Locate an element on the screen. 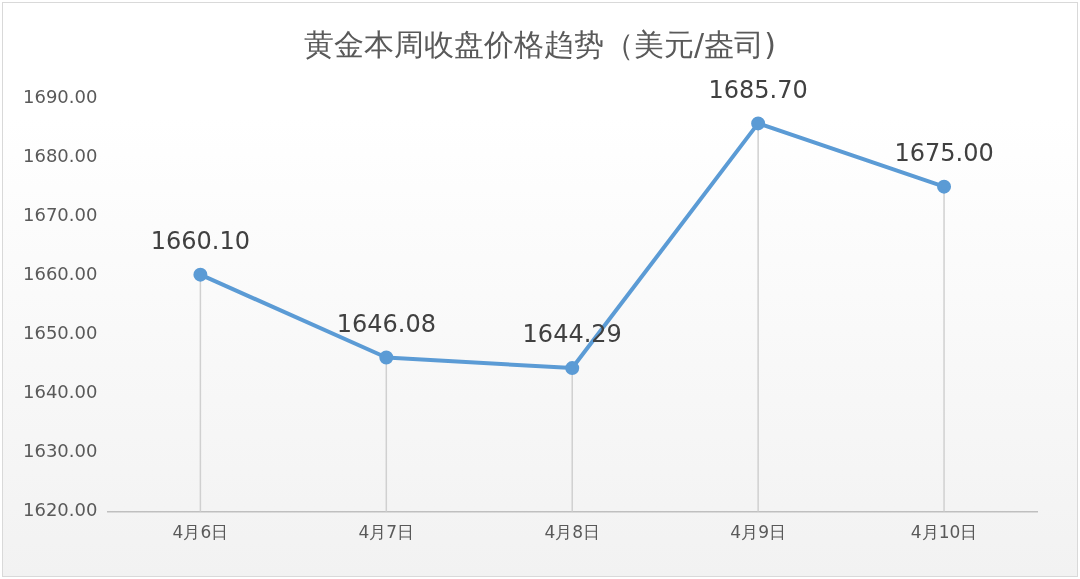 Image resolution: width=1080 pixels, height=579 pixels. x-tick-label: 4月6日 is located at coordinates (200, 532).